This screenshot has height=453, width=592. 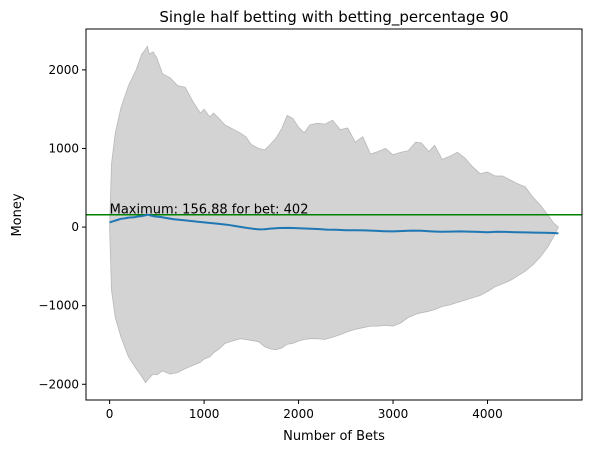 What do you see at coordinates (204, 414) in the screenshot?
I see `x-tick-label: 1000` at bounding box center [204, 414].